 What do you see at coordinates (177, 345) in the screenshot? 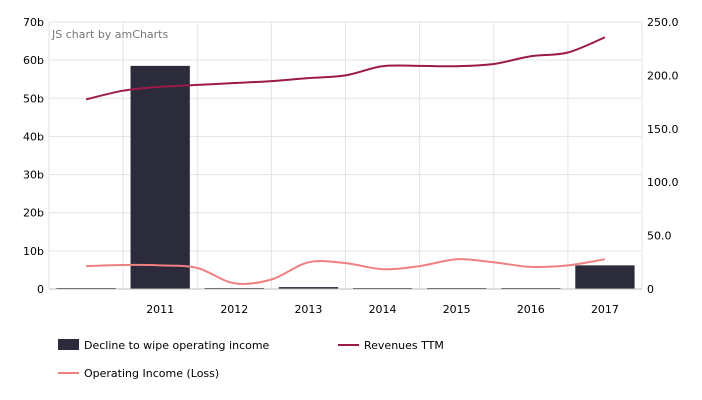
I see `legend-label: Decline to wipe operating income` at bounding box center [177, 345].